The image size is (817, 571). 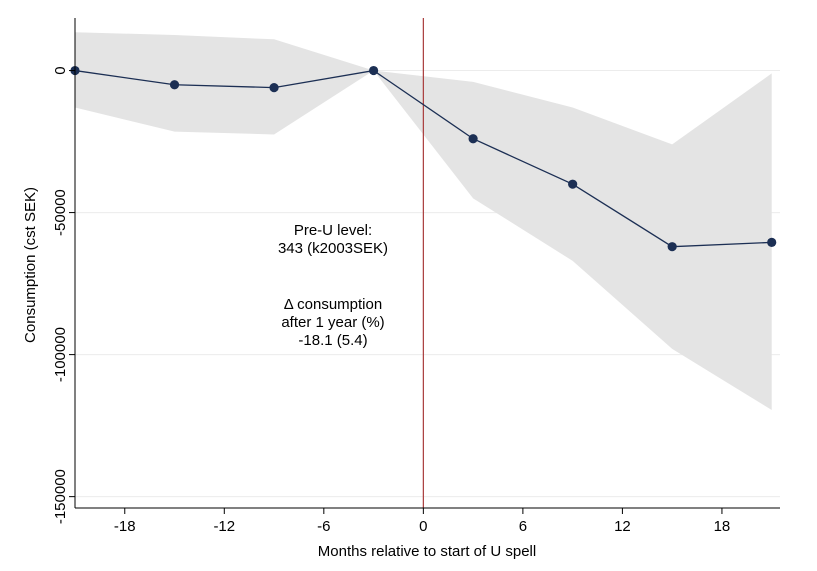 I want to click on annotation-text: Pre-U level: 343 (k2003SEK), so click(x=333, y=239).